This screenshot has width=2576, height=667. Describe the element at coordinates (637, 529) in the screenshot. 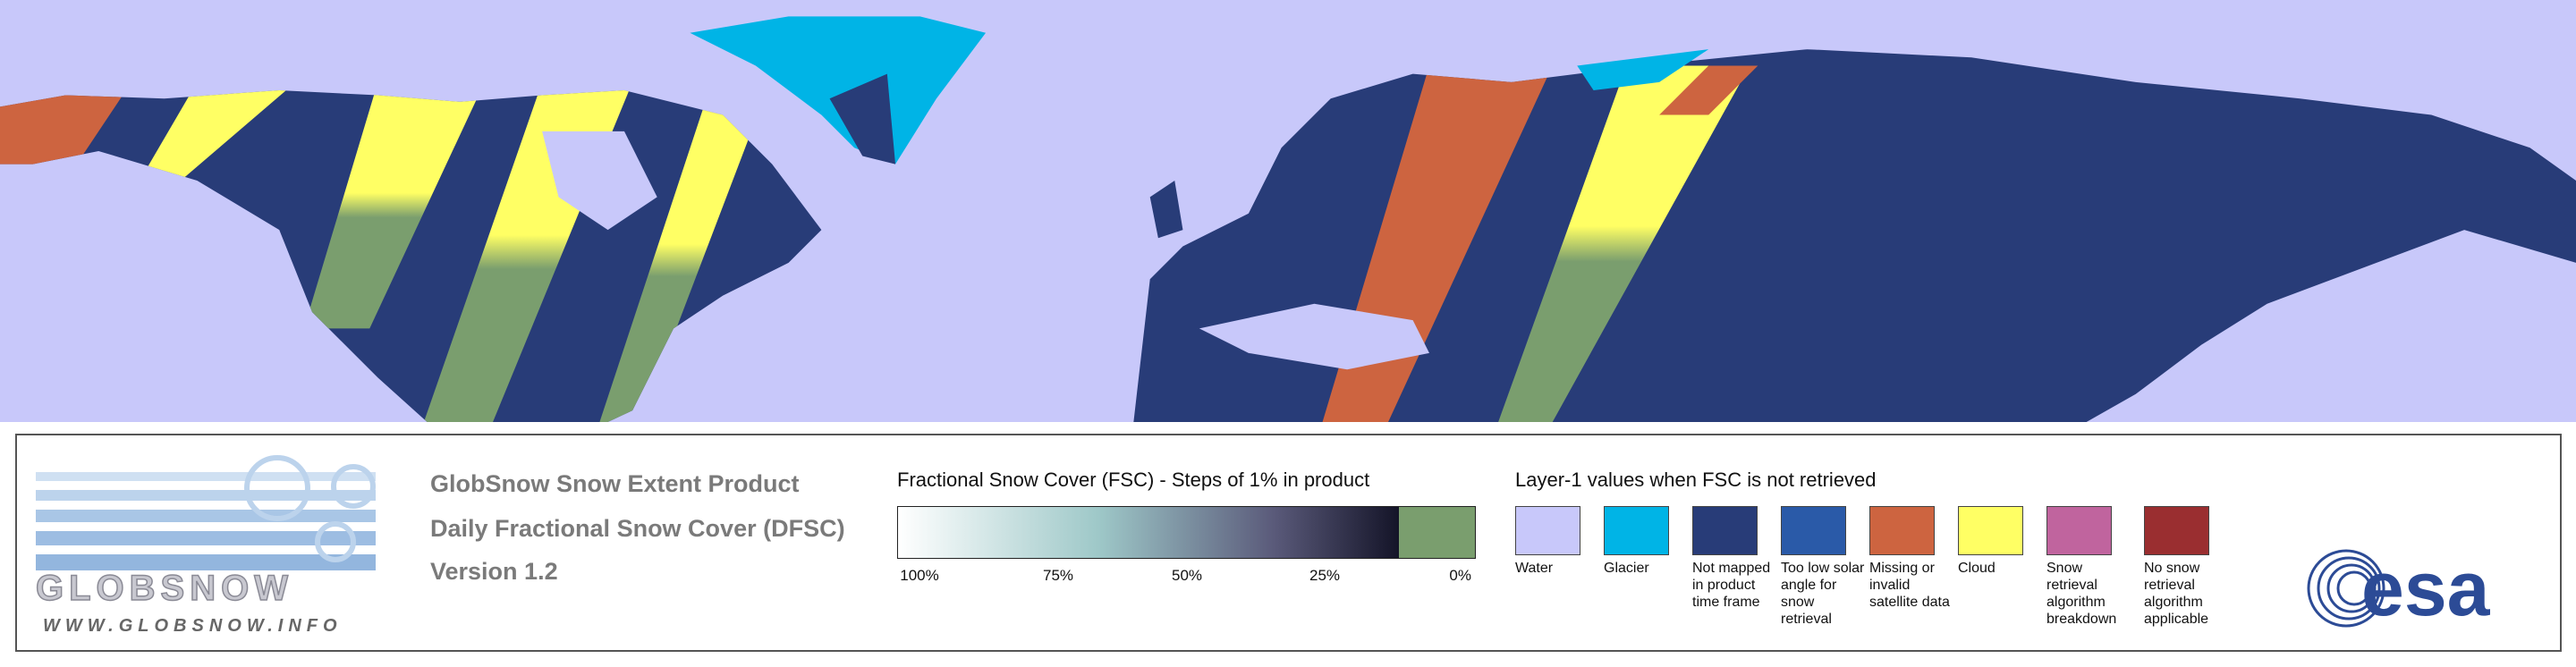

I see `product-subtitle: Daily Fractional Snow Cover (DFSC)` at that location.